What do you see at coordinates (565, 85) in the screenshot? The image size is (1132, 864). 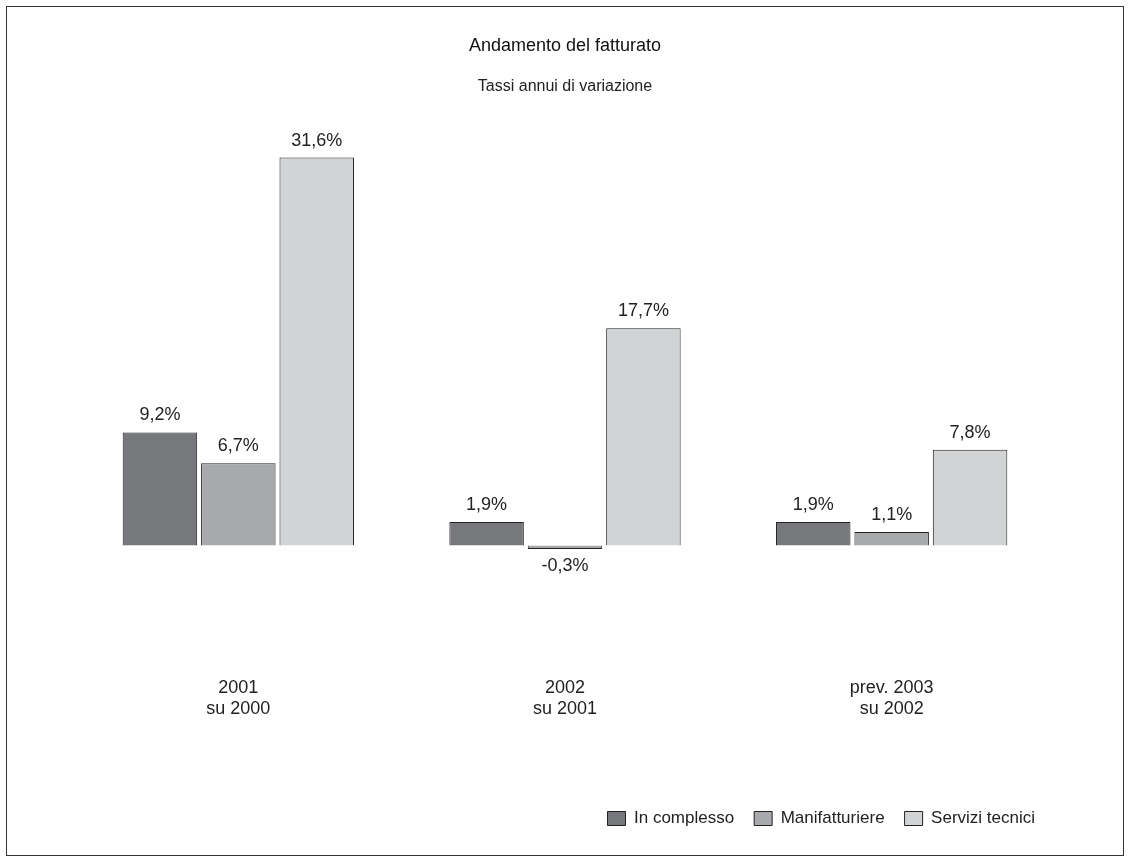 I see `chart-subtitle: Tassi annui di variazione` at bounding box center [565, 85].